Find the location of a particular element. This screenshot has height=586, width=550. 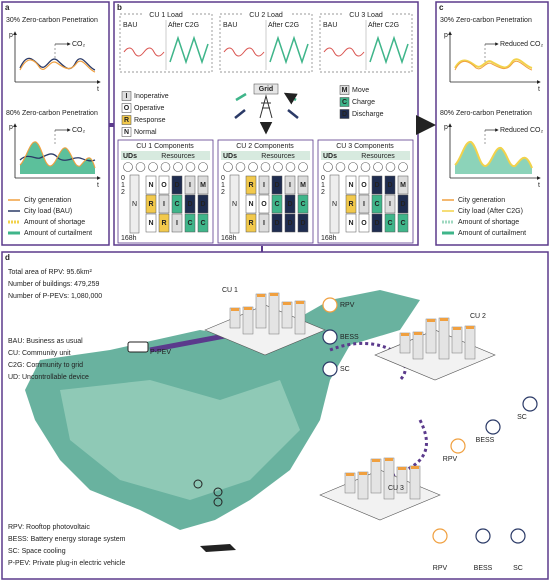

ev-route is located at coordinates (378, 411).